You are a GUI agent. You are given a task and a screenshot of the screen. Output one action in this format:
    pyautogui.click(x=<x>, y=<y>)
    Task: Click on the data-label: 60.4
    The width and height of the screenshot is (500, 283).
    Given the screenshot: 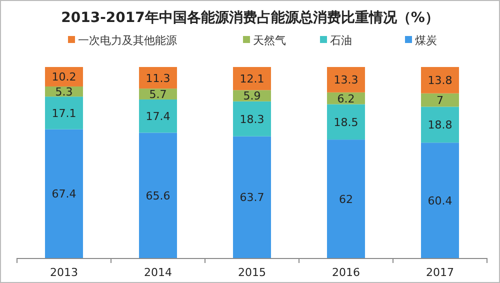 What is the action you would take?
    pyautogui.click(x=440, y=201)
    